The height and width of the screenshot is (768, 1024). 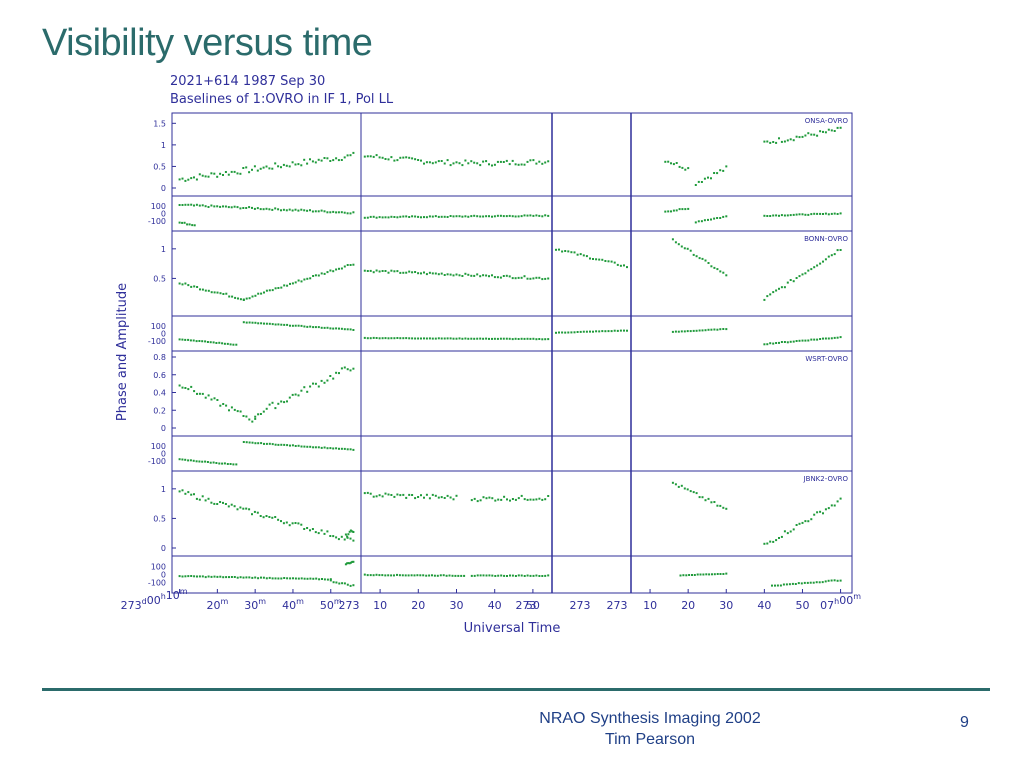 I want to click on footer-line-author: Tim Pearson, so click(x=650, y=739).